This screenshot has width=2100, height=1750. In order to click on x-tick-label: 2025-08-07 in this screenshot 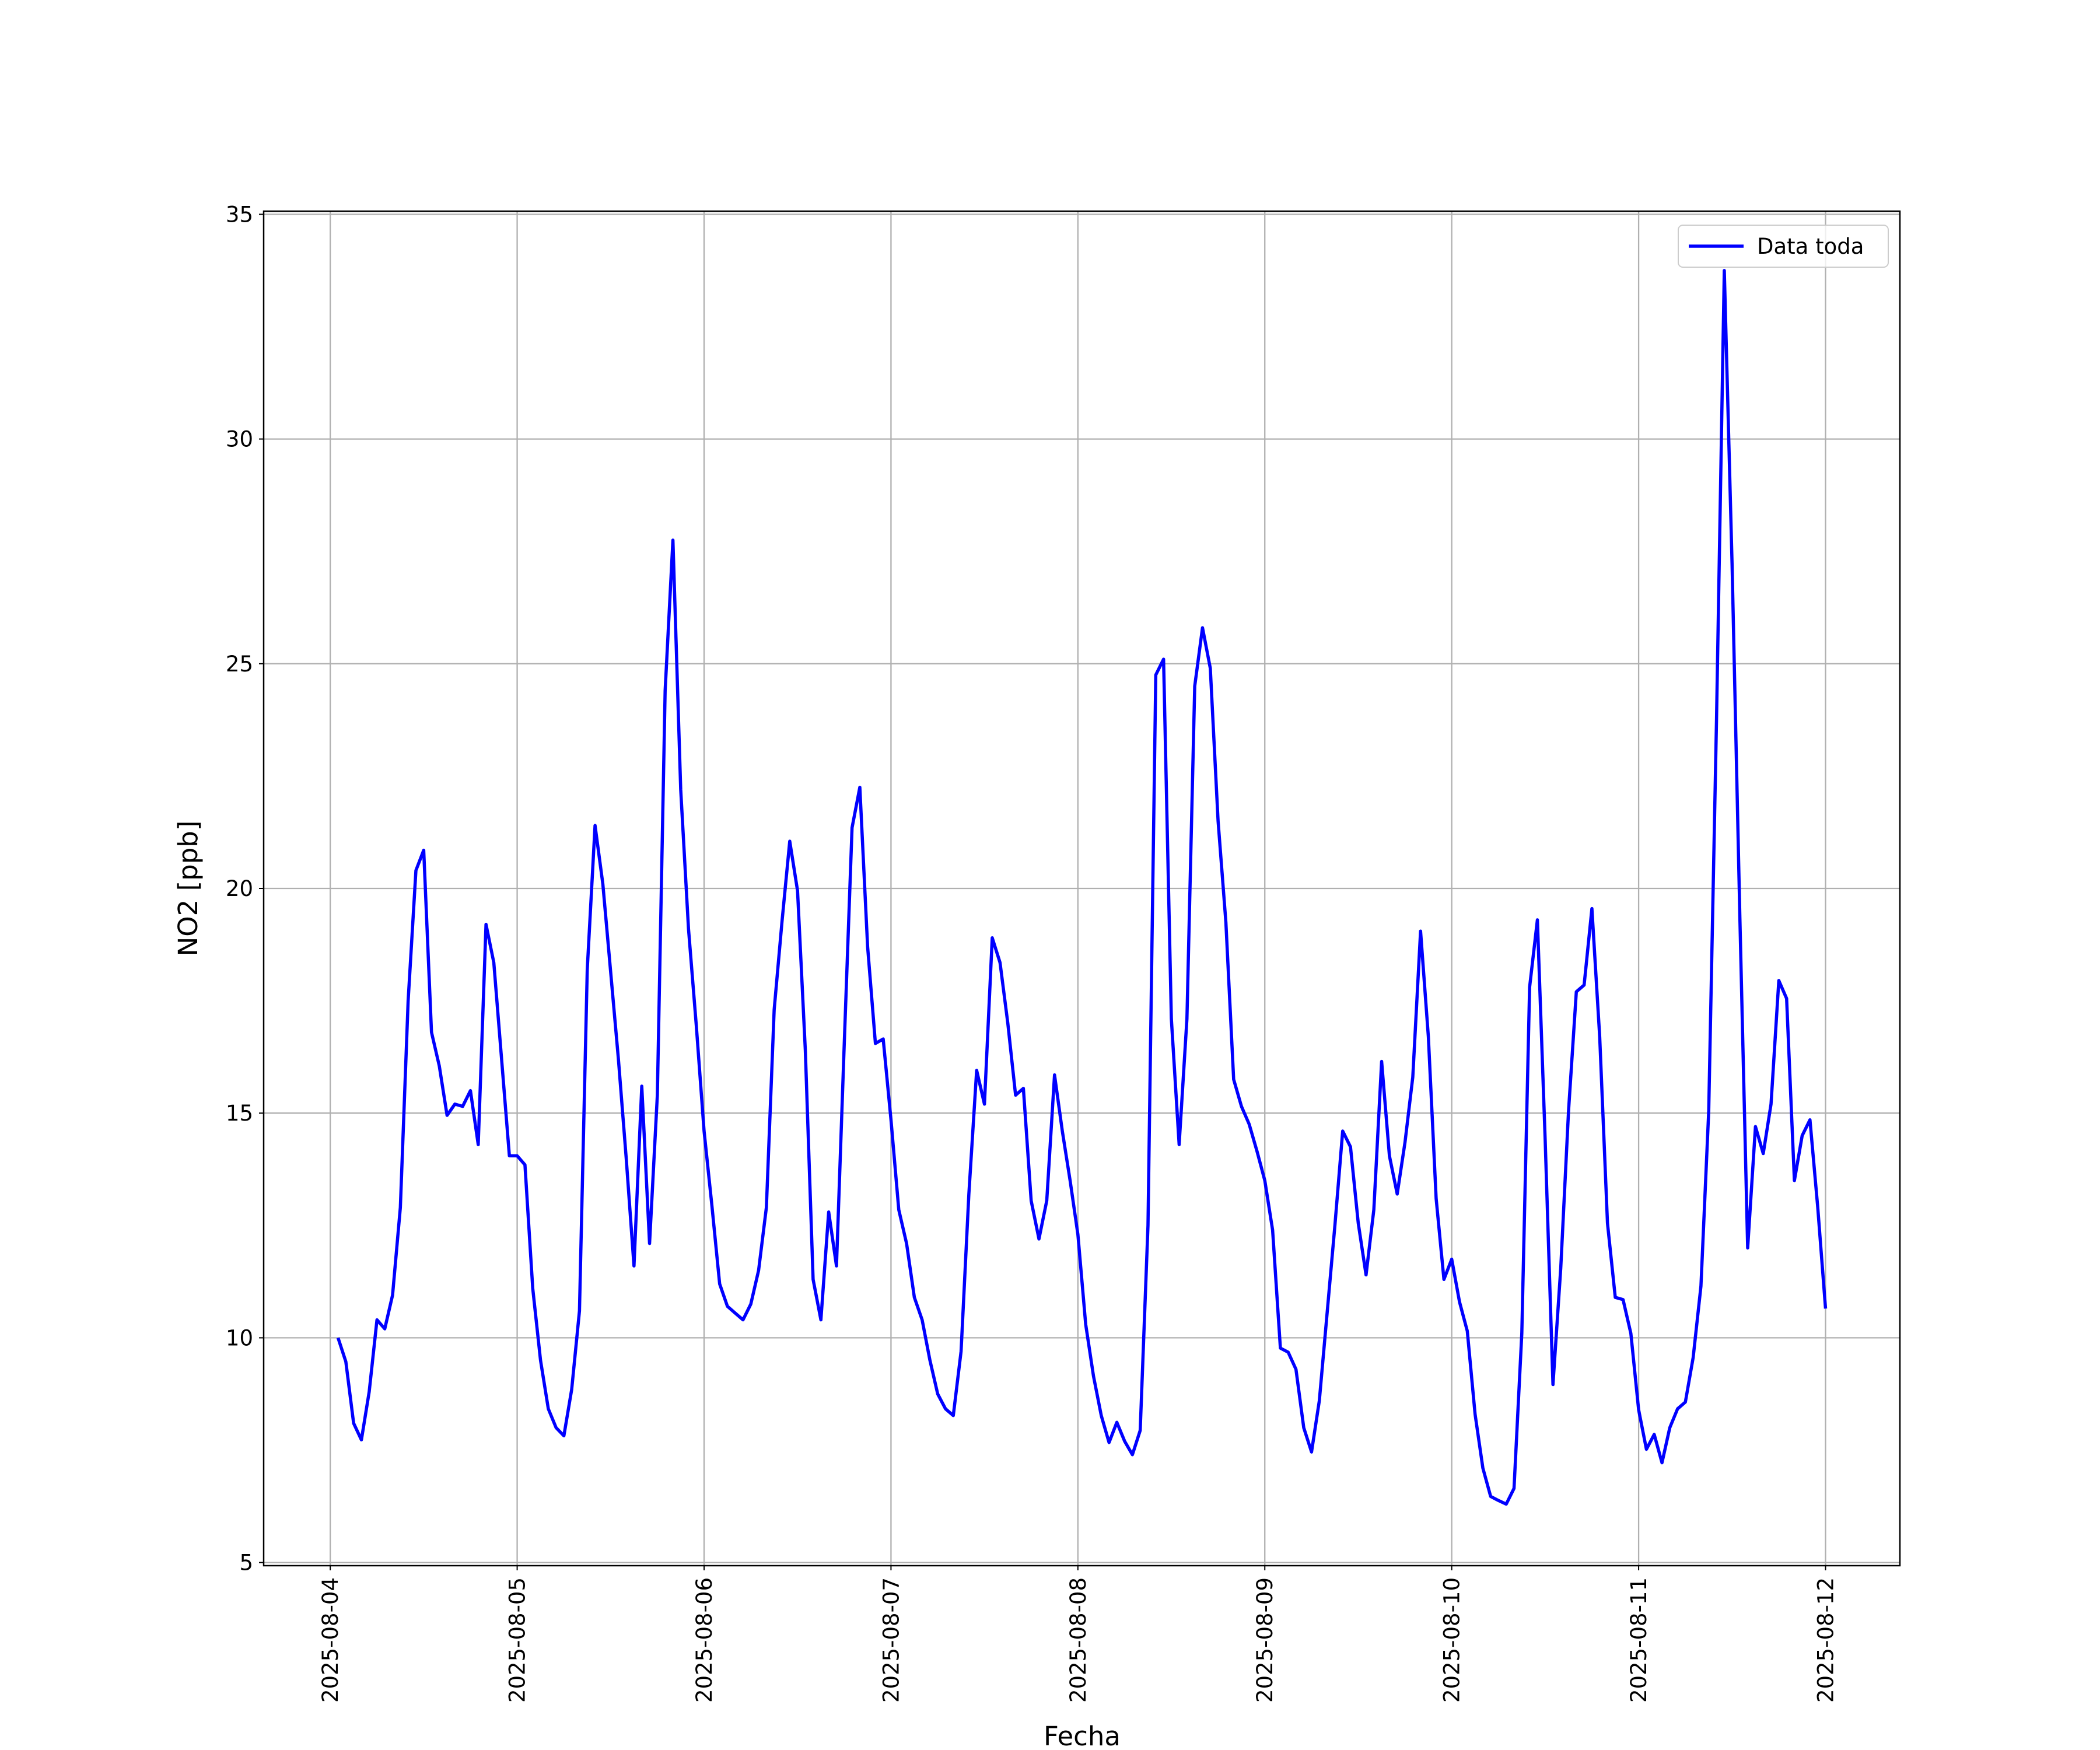, I will do `click(891, 1640)`.